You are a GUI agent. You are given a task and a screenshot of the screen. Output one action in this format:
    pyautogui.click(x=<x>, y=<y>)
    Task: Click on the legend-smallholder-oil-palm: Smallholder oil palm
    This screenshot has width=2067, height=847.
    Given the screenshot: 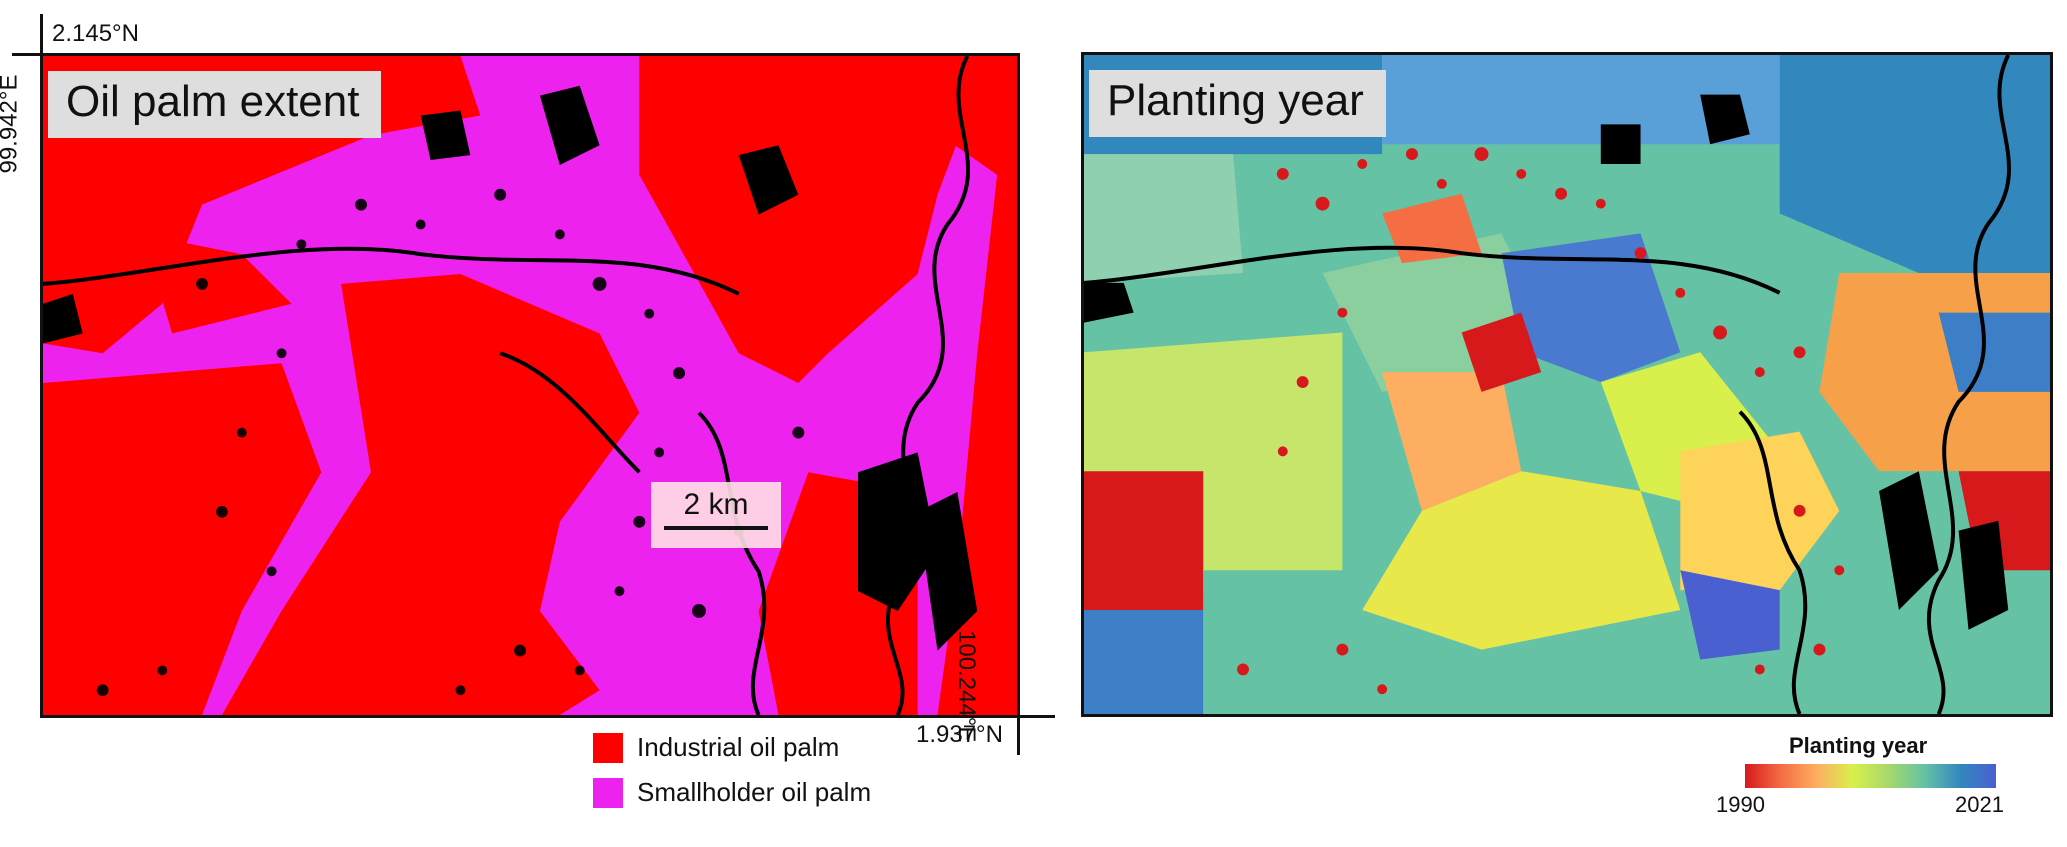 What is the action you would take?
    pyautogui.click(x=732, y=792)
    